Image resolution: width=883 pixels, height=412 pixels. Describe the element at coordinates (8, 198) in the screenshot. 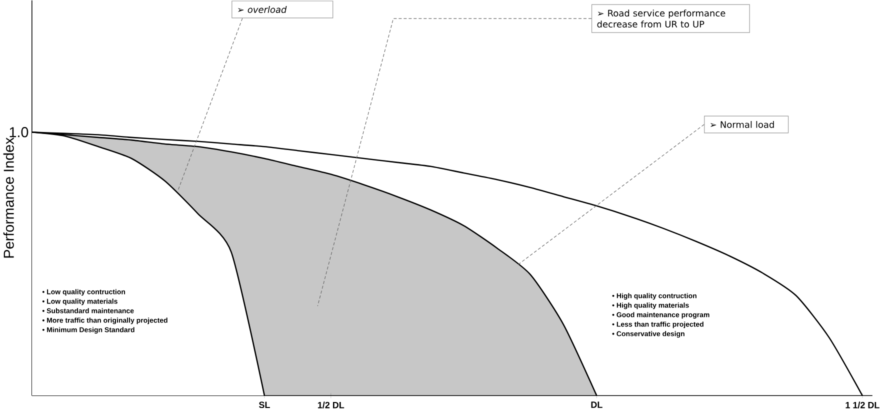

I see `y-axis-title: Performance Index` at that location.